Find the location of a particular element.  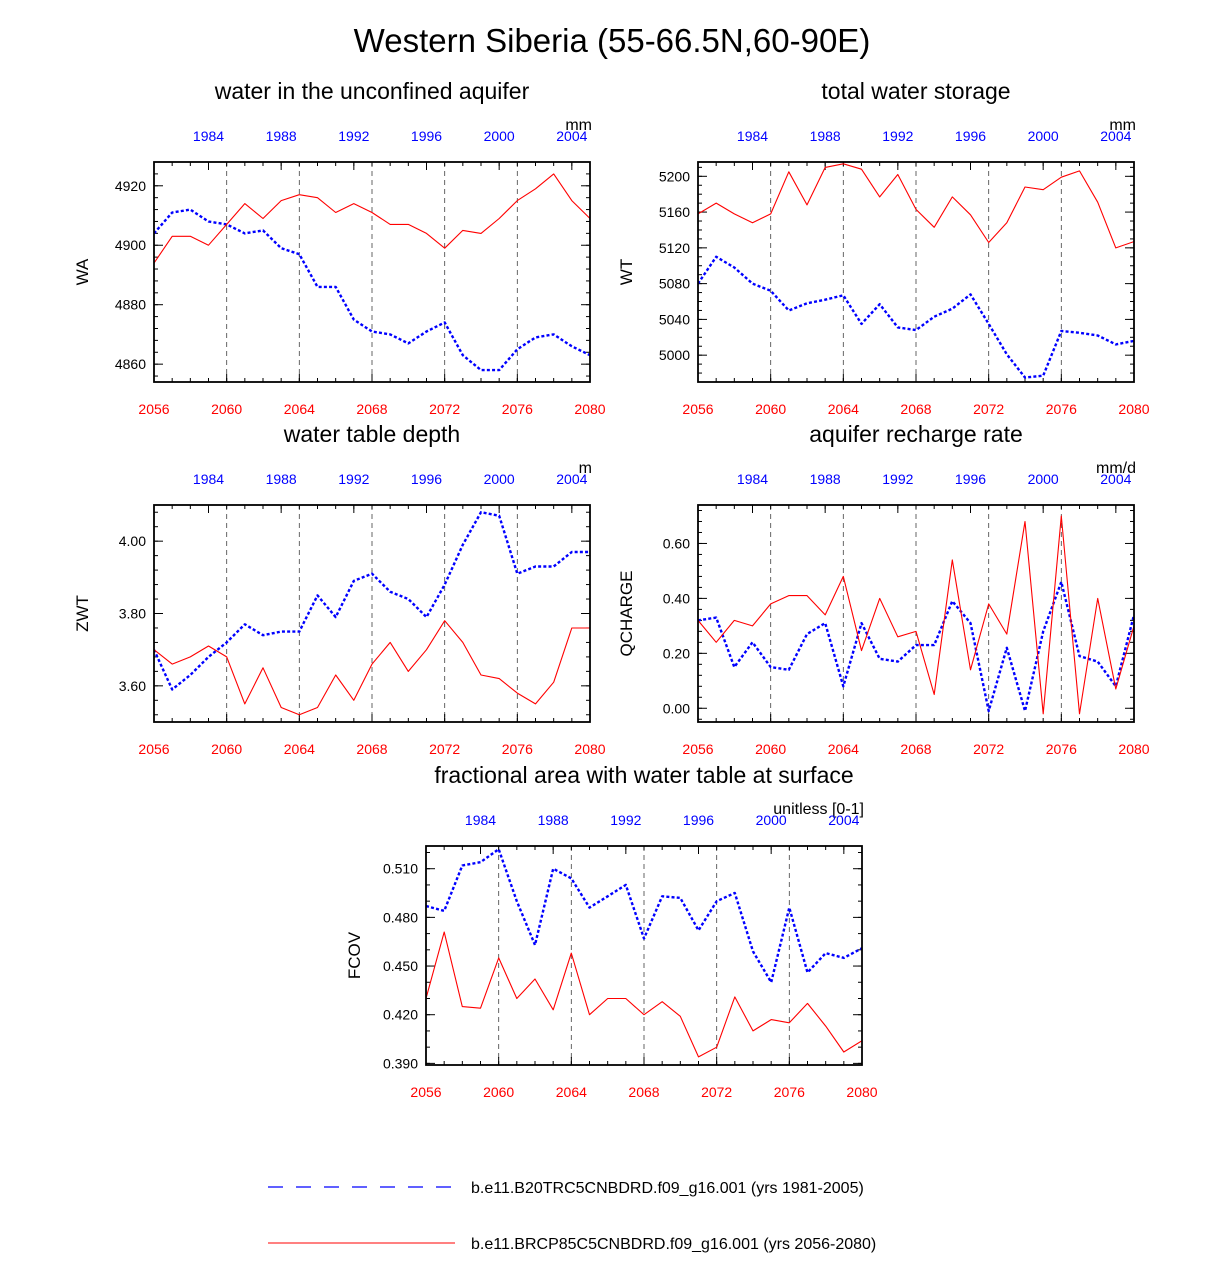

wa-units-label: mm is located at coordinates (578, 125).